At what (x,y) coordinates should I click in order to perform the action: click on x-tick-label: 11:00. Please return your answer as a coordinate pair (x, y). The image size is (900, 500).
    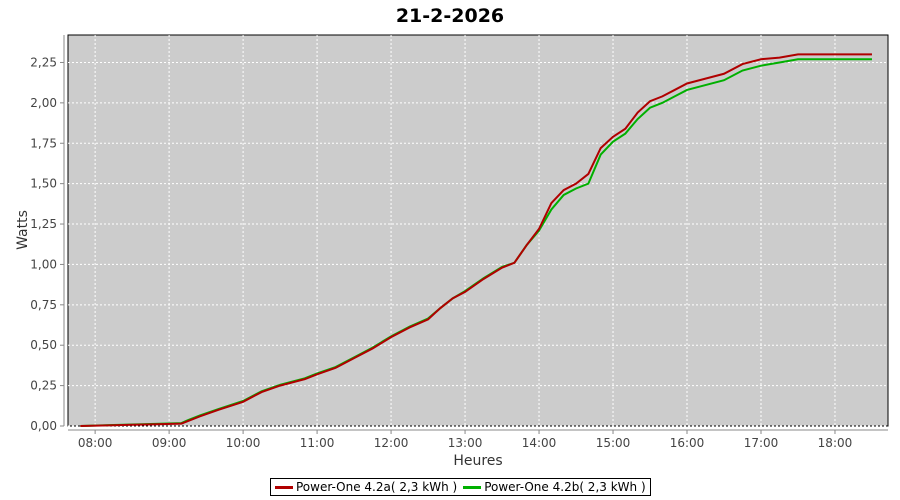
    Looking at the image, I should click on (317, 443).